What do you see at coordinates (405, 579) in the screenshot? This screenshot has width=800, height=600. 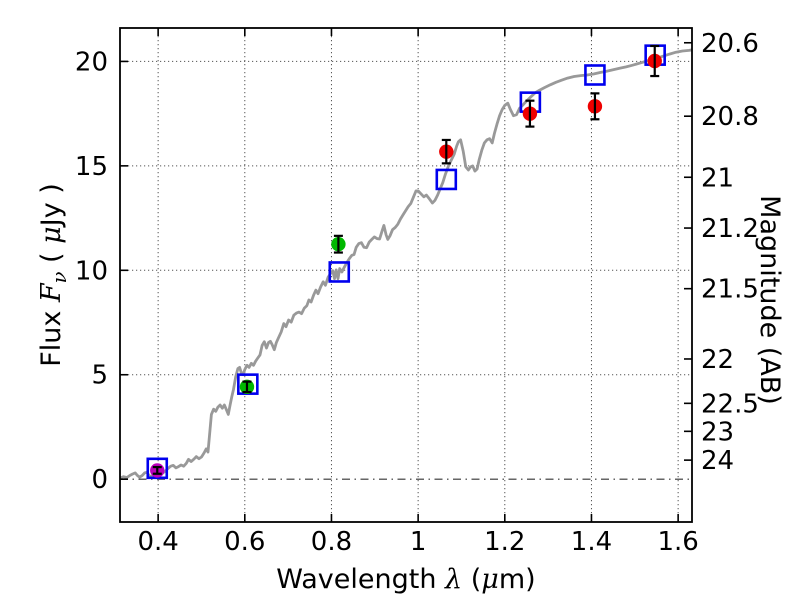 I see `x-axis-label: Wavelength λ (μm)` at bounding box center [405, 579].